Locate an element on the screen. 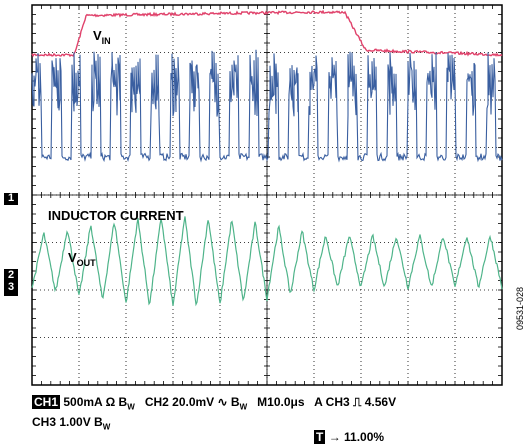  ch1-bw: W is located at coordinates (131, 407).